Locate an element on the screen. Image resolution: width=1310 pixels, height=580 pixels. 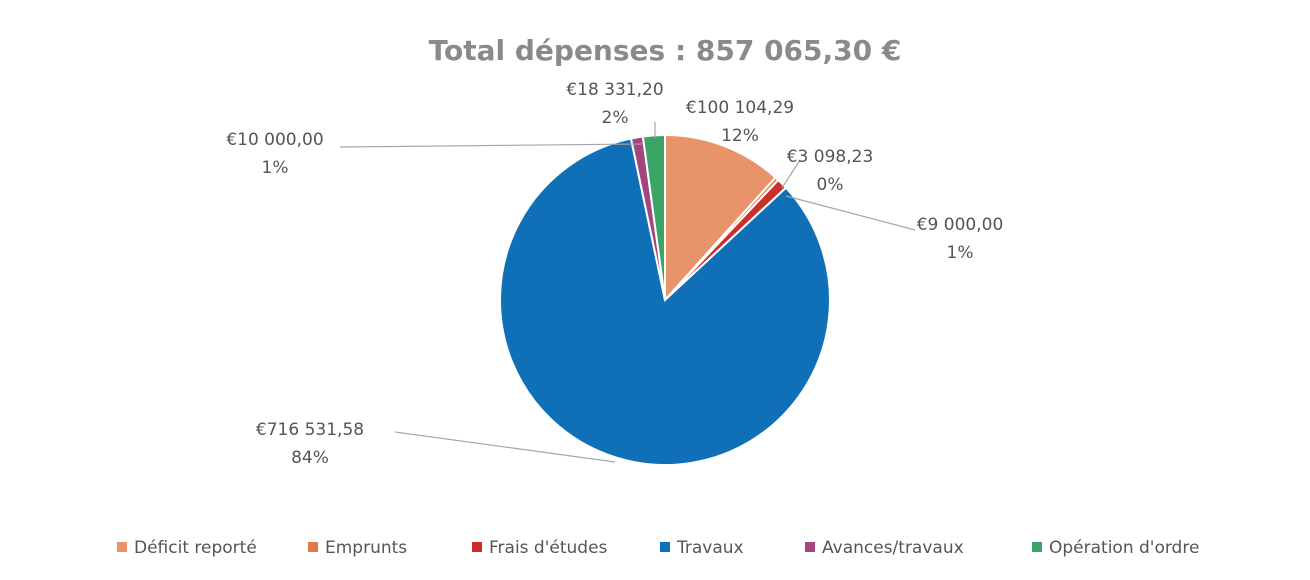
percent-label: 0% is located at coordinates (830, 185).